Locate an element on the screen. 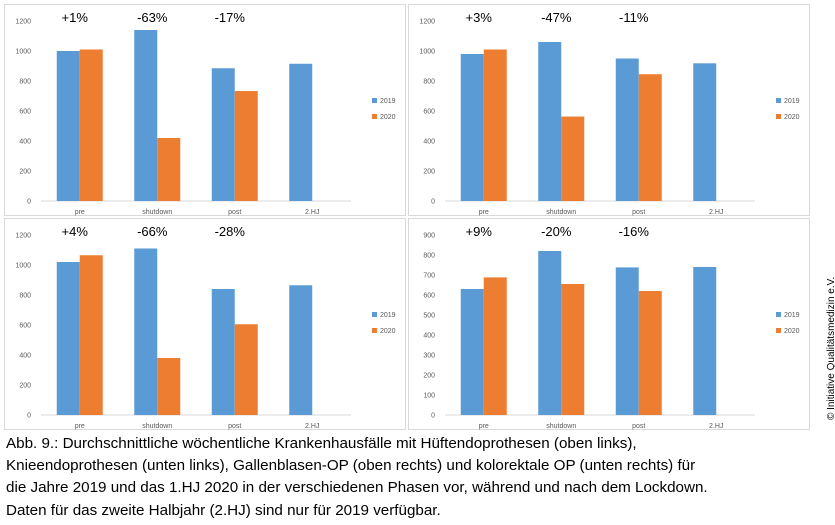 The width and height of the screenshot is (835, 525). copyright-notice: © Initiative Qualitätsmedizin e.V. is located at coordinates (830, 348).